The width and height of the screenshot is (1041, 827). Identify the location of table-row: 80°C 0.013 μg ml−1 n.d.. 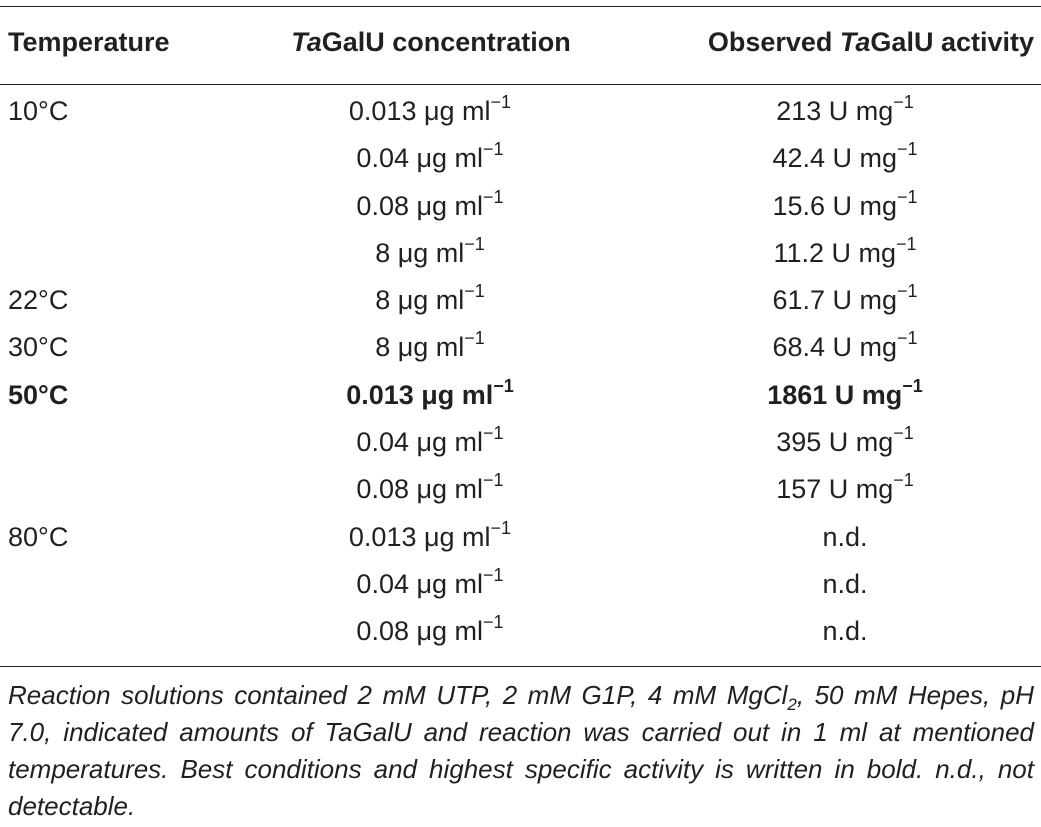
(520, 537).